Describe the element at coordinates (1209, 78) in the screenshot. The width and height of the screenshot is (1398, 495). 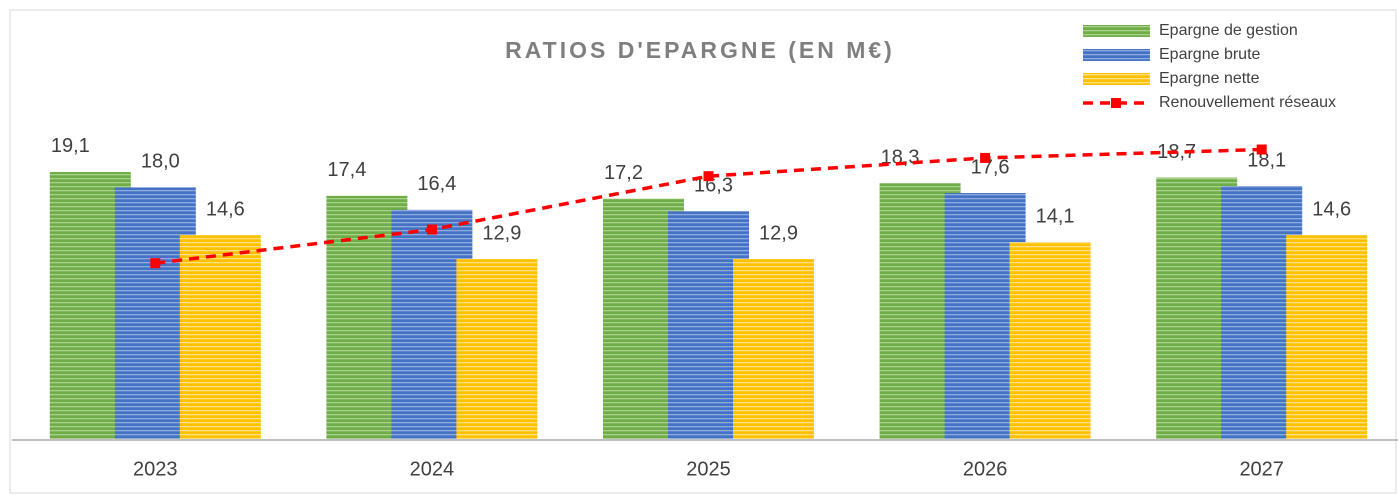
I see `legend-label: Epargne nette` at that location.